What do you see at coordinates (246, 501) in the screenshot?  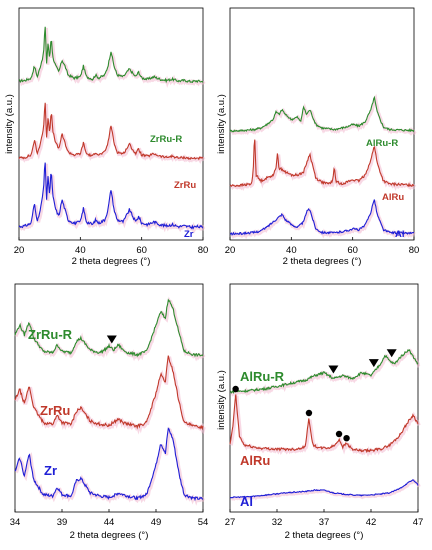 I see `p4-label-al: Al` at bounding box center [246, 501].